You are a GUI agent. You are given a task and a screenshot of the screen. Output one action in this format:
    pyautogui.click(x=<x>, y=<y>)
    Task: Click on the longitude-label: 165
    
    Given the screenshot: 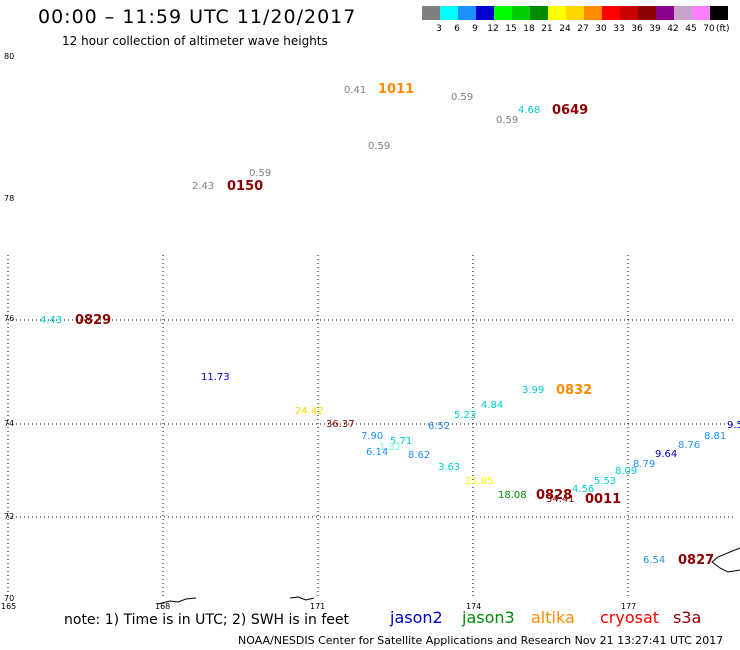 What is the action you would take?
    pyautogui.click(x=8, y=606)
    